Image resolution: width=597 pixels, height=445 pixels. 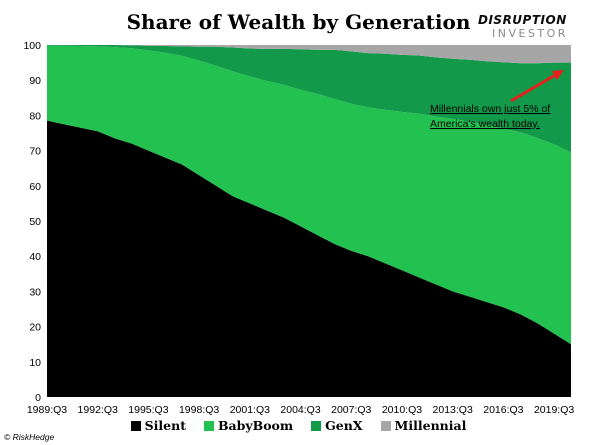 What do you see at coordinates (344, 425) in the screenshot?
I see `legend-label: GenX` at bounding box center [344, 425].